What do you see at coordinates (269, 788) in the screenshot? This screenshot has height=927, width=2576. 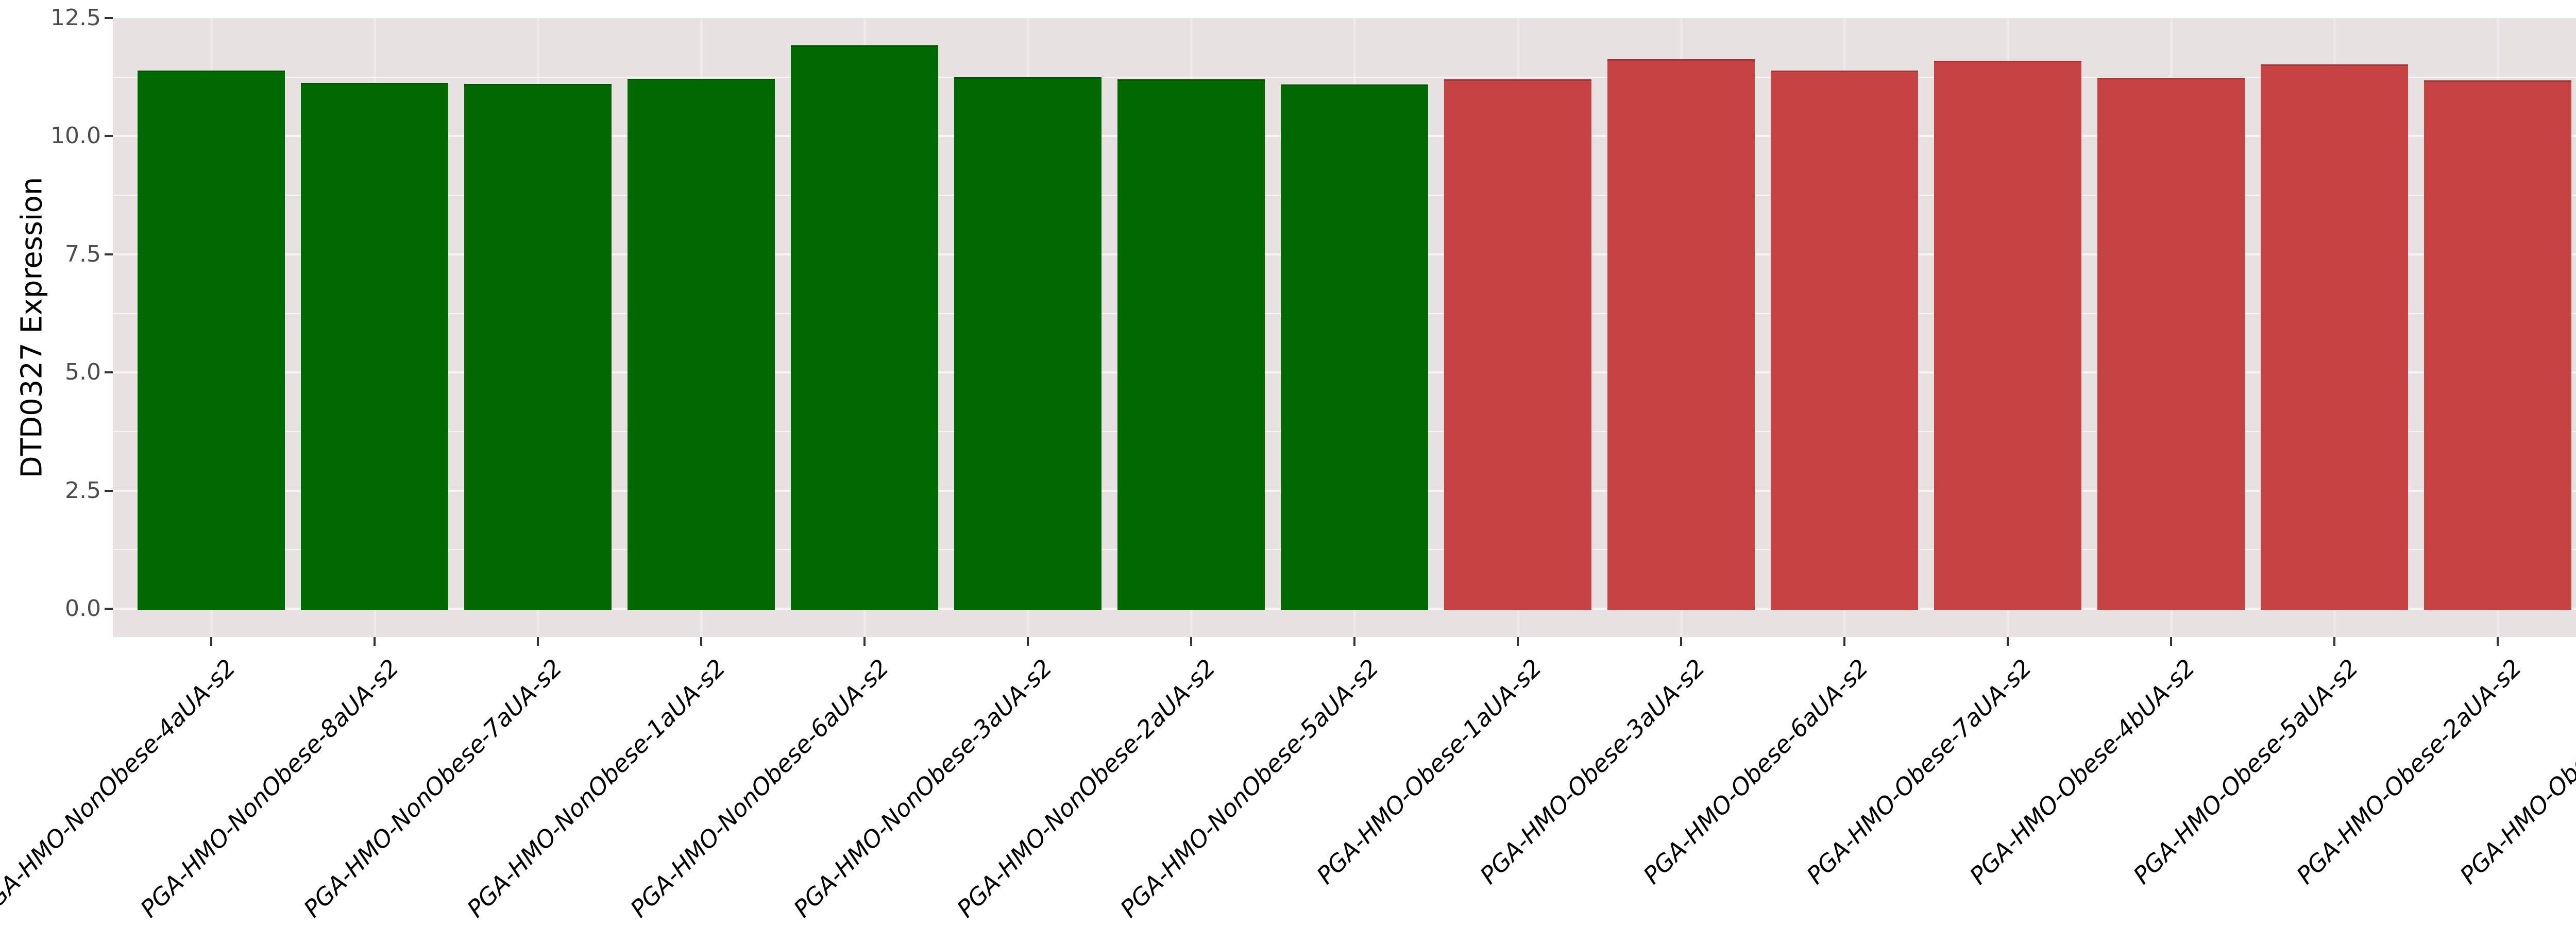 I see `x-tick-label: PGA-HMO-NonObese-8aUA-s2` at bounding box center [269, 788].